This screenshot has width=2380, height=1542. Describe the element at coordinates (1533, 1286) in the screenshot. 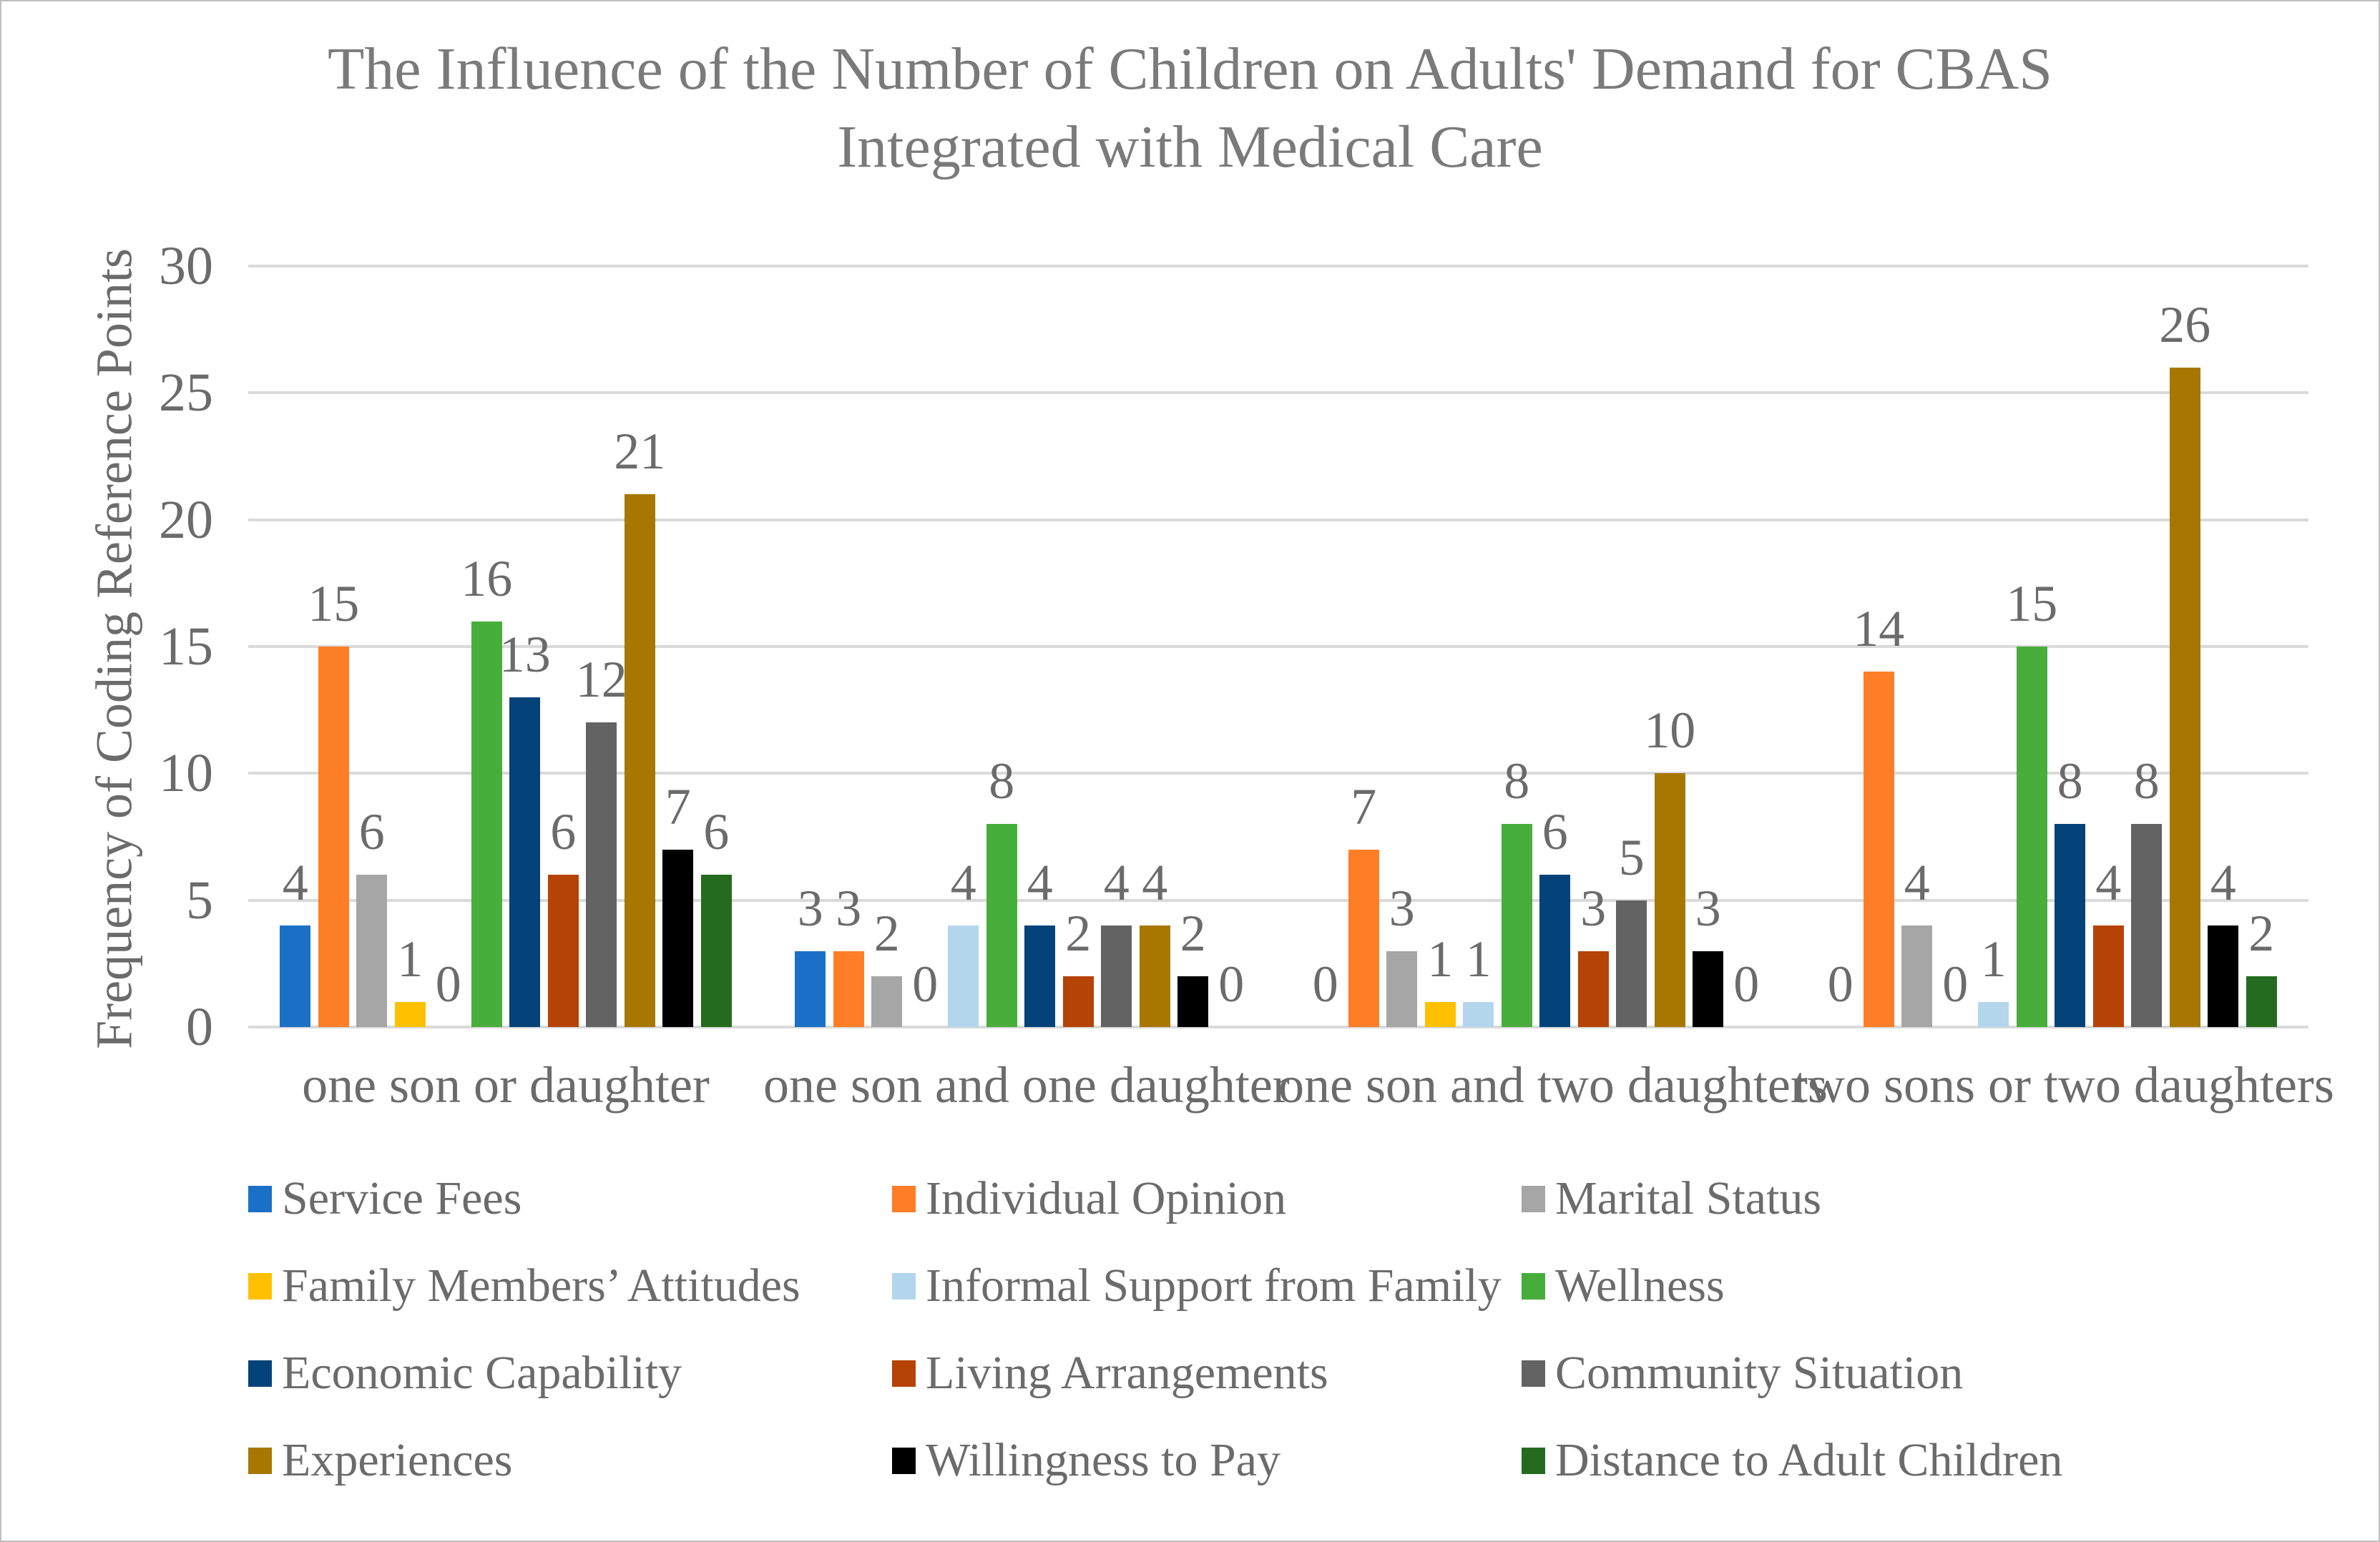

I see `legend-color-swatch-wellness` at that location.